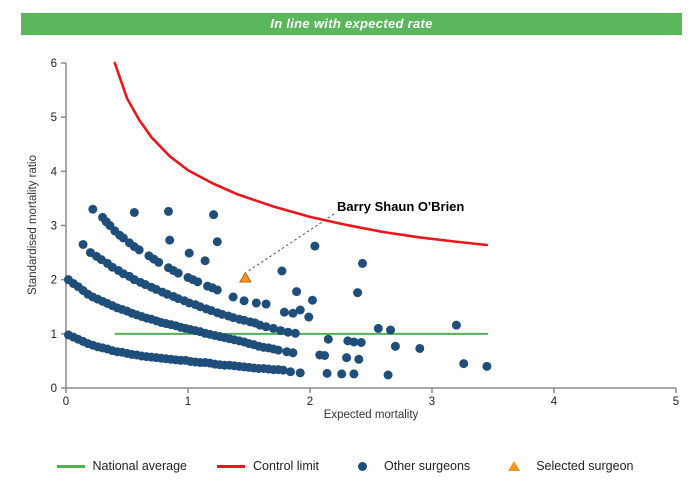  What do you see at coordinates (400, 206) in the screenshot?
I see `svg-text: Barry Shaun O'Brien` at bounding box center [400, 206].